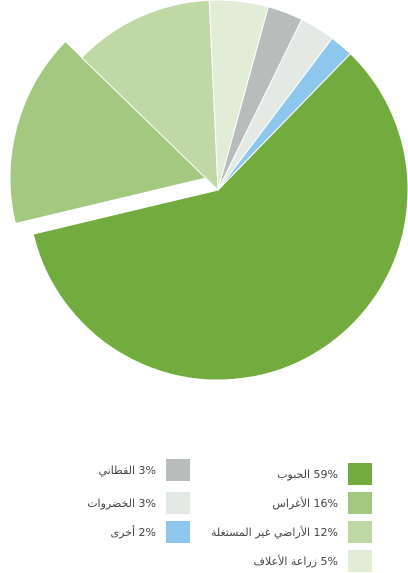 The width and height of the screenshot is (408, 573). I want to click on legend-swatch-legumes, so click(178, 470).